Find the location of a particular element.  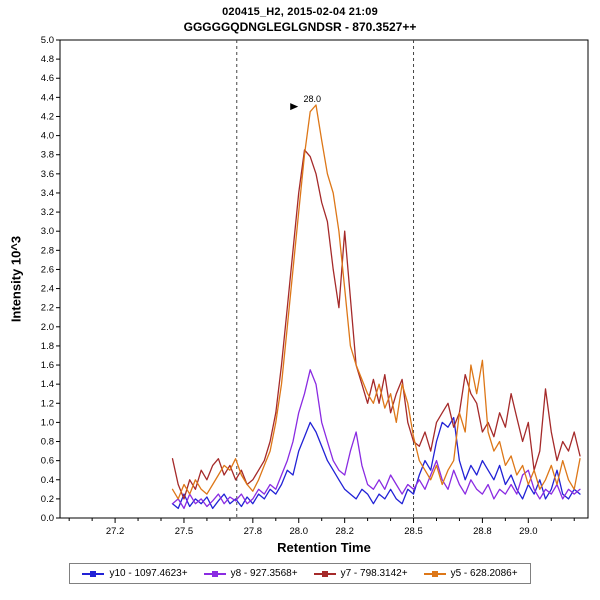

y-tick-label: 4.8 is located at coordinates (47, 59).